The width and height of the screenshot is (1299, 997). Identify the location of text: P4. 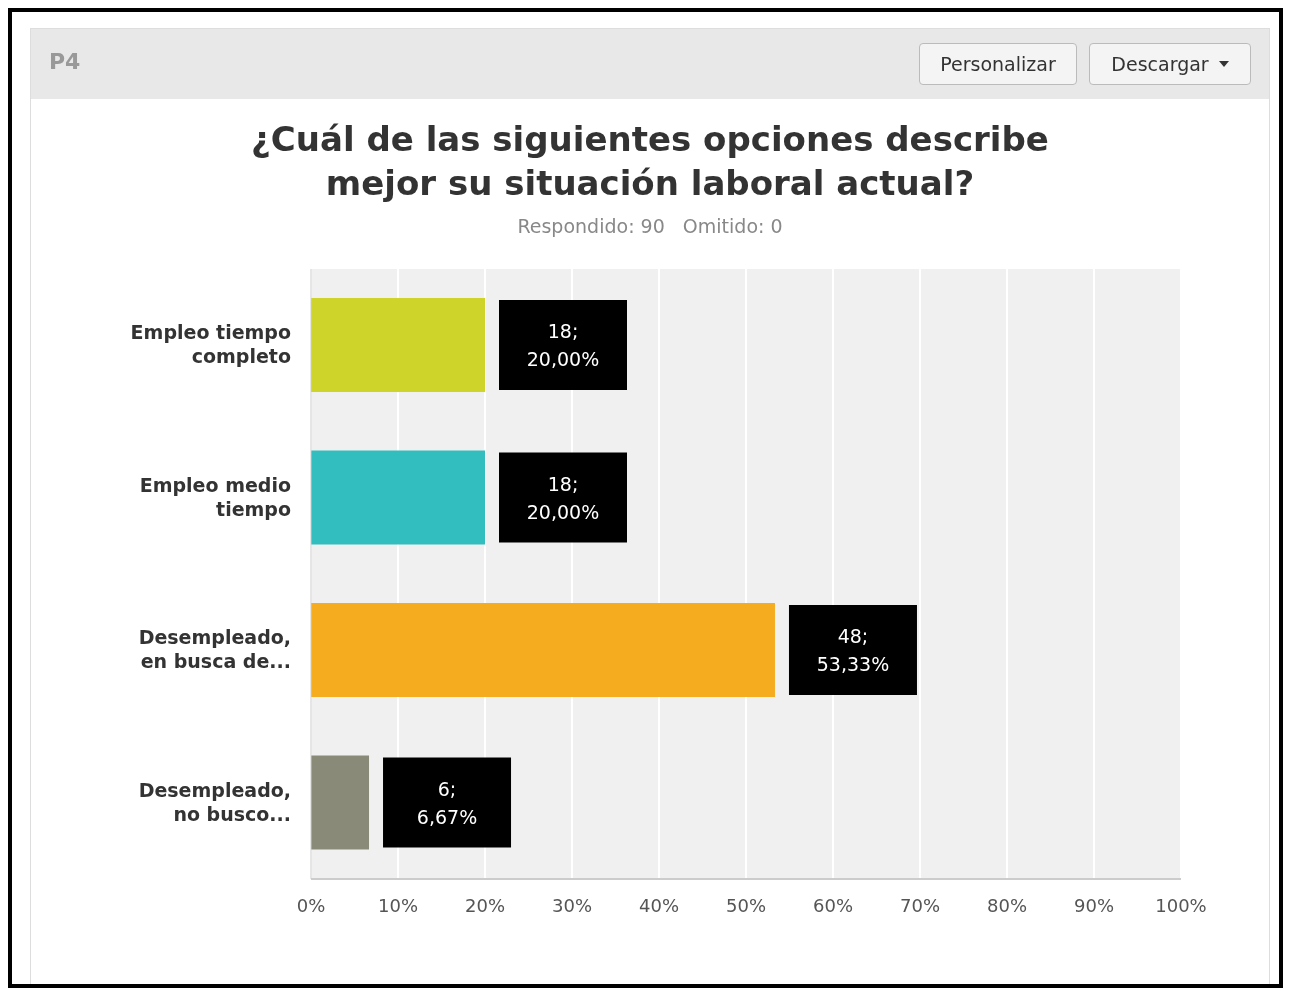
(65, 61).